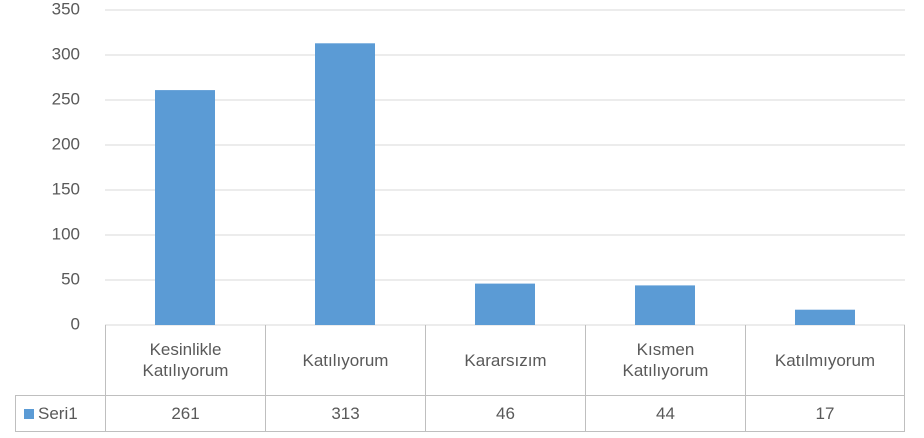 The image size is (924, 438). I want to click on x-tick-label: Kararsızım, so click(505, 360).